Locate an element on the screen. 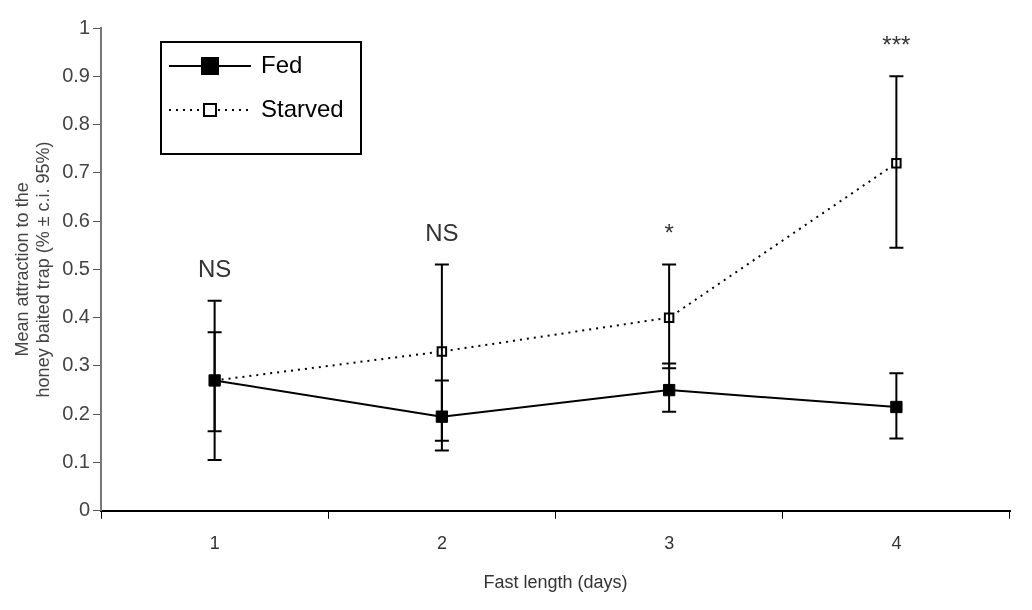 The height and width of the screenshot is (610, 1032). x-tick-label: 3 is located at coordinates (669, 542).